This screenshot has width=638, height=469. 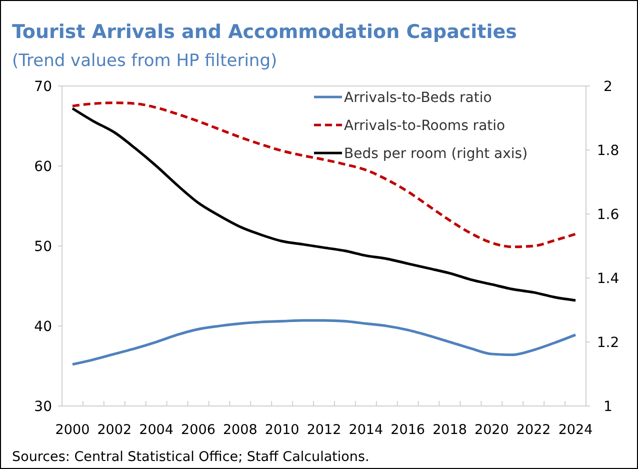 I want to click on x-tick-label: 2018, so click(x=449, y=430).